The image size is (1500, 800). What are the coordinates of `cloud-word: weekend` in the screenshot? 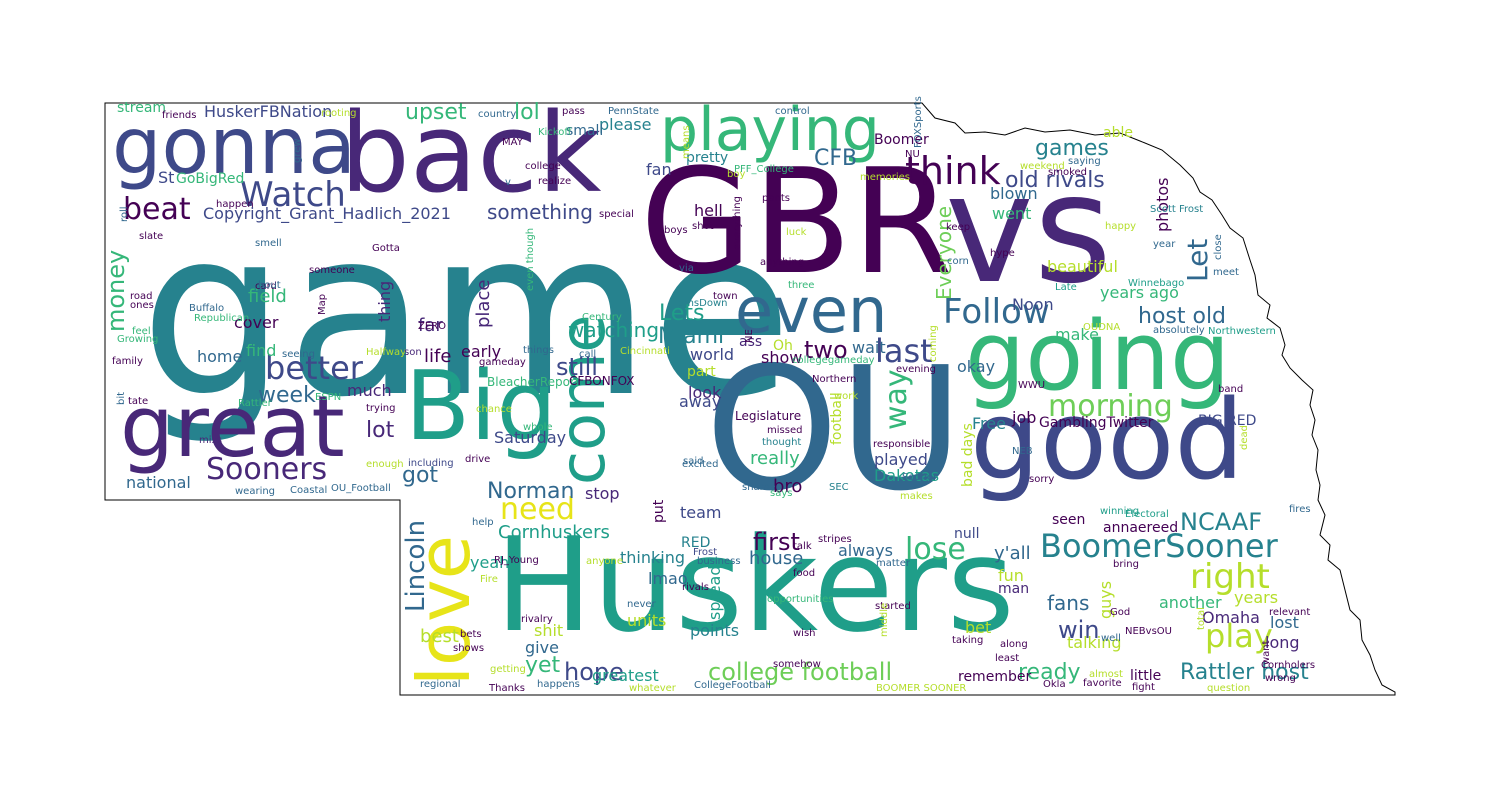 It's located at (1042, 166).